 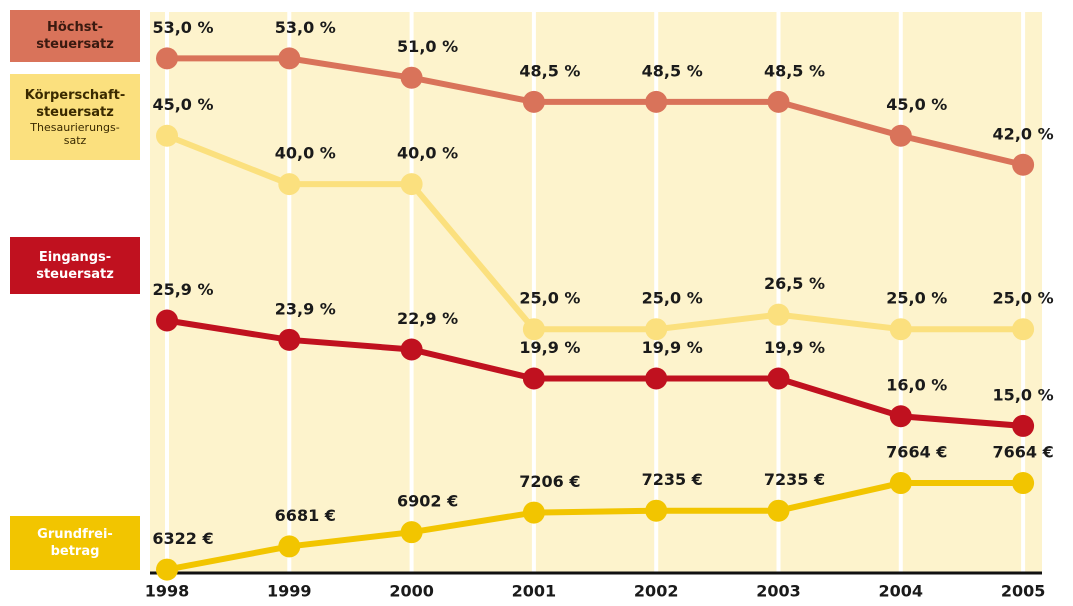 I want to click on legend-label: Höchst- steuersatz, so click(x=75, y=36).